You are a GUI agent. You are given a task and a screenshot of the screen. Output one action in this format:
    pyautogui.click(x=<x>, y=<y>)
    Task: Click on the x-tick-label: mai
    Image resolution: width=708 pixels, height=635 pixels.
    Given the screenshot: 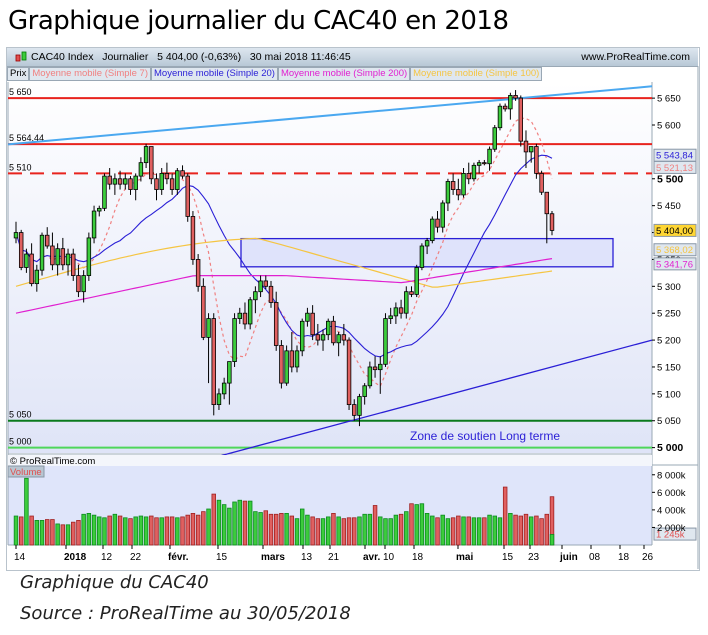 What is the action you would take?
    pyautogui.click(x=464, y=557)
    